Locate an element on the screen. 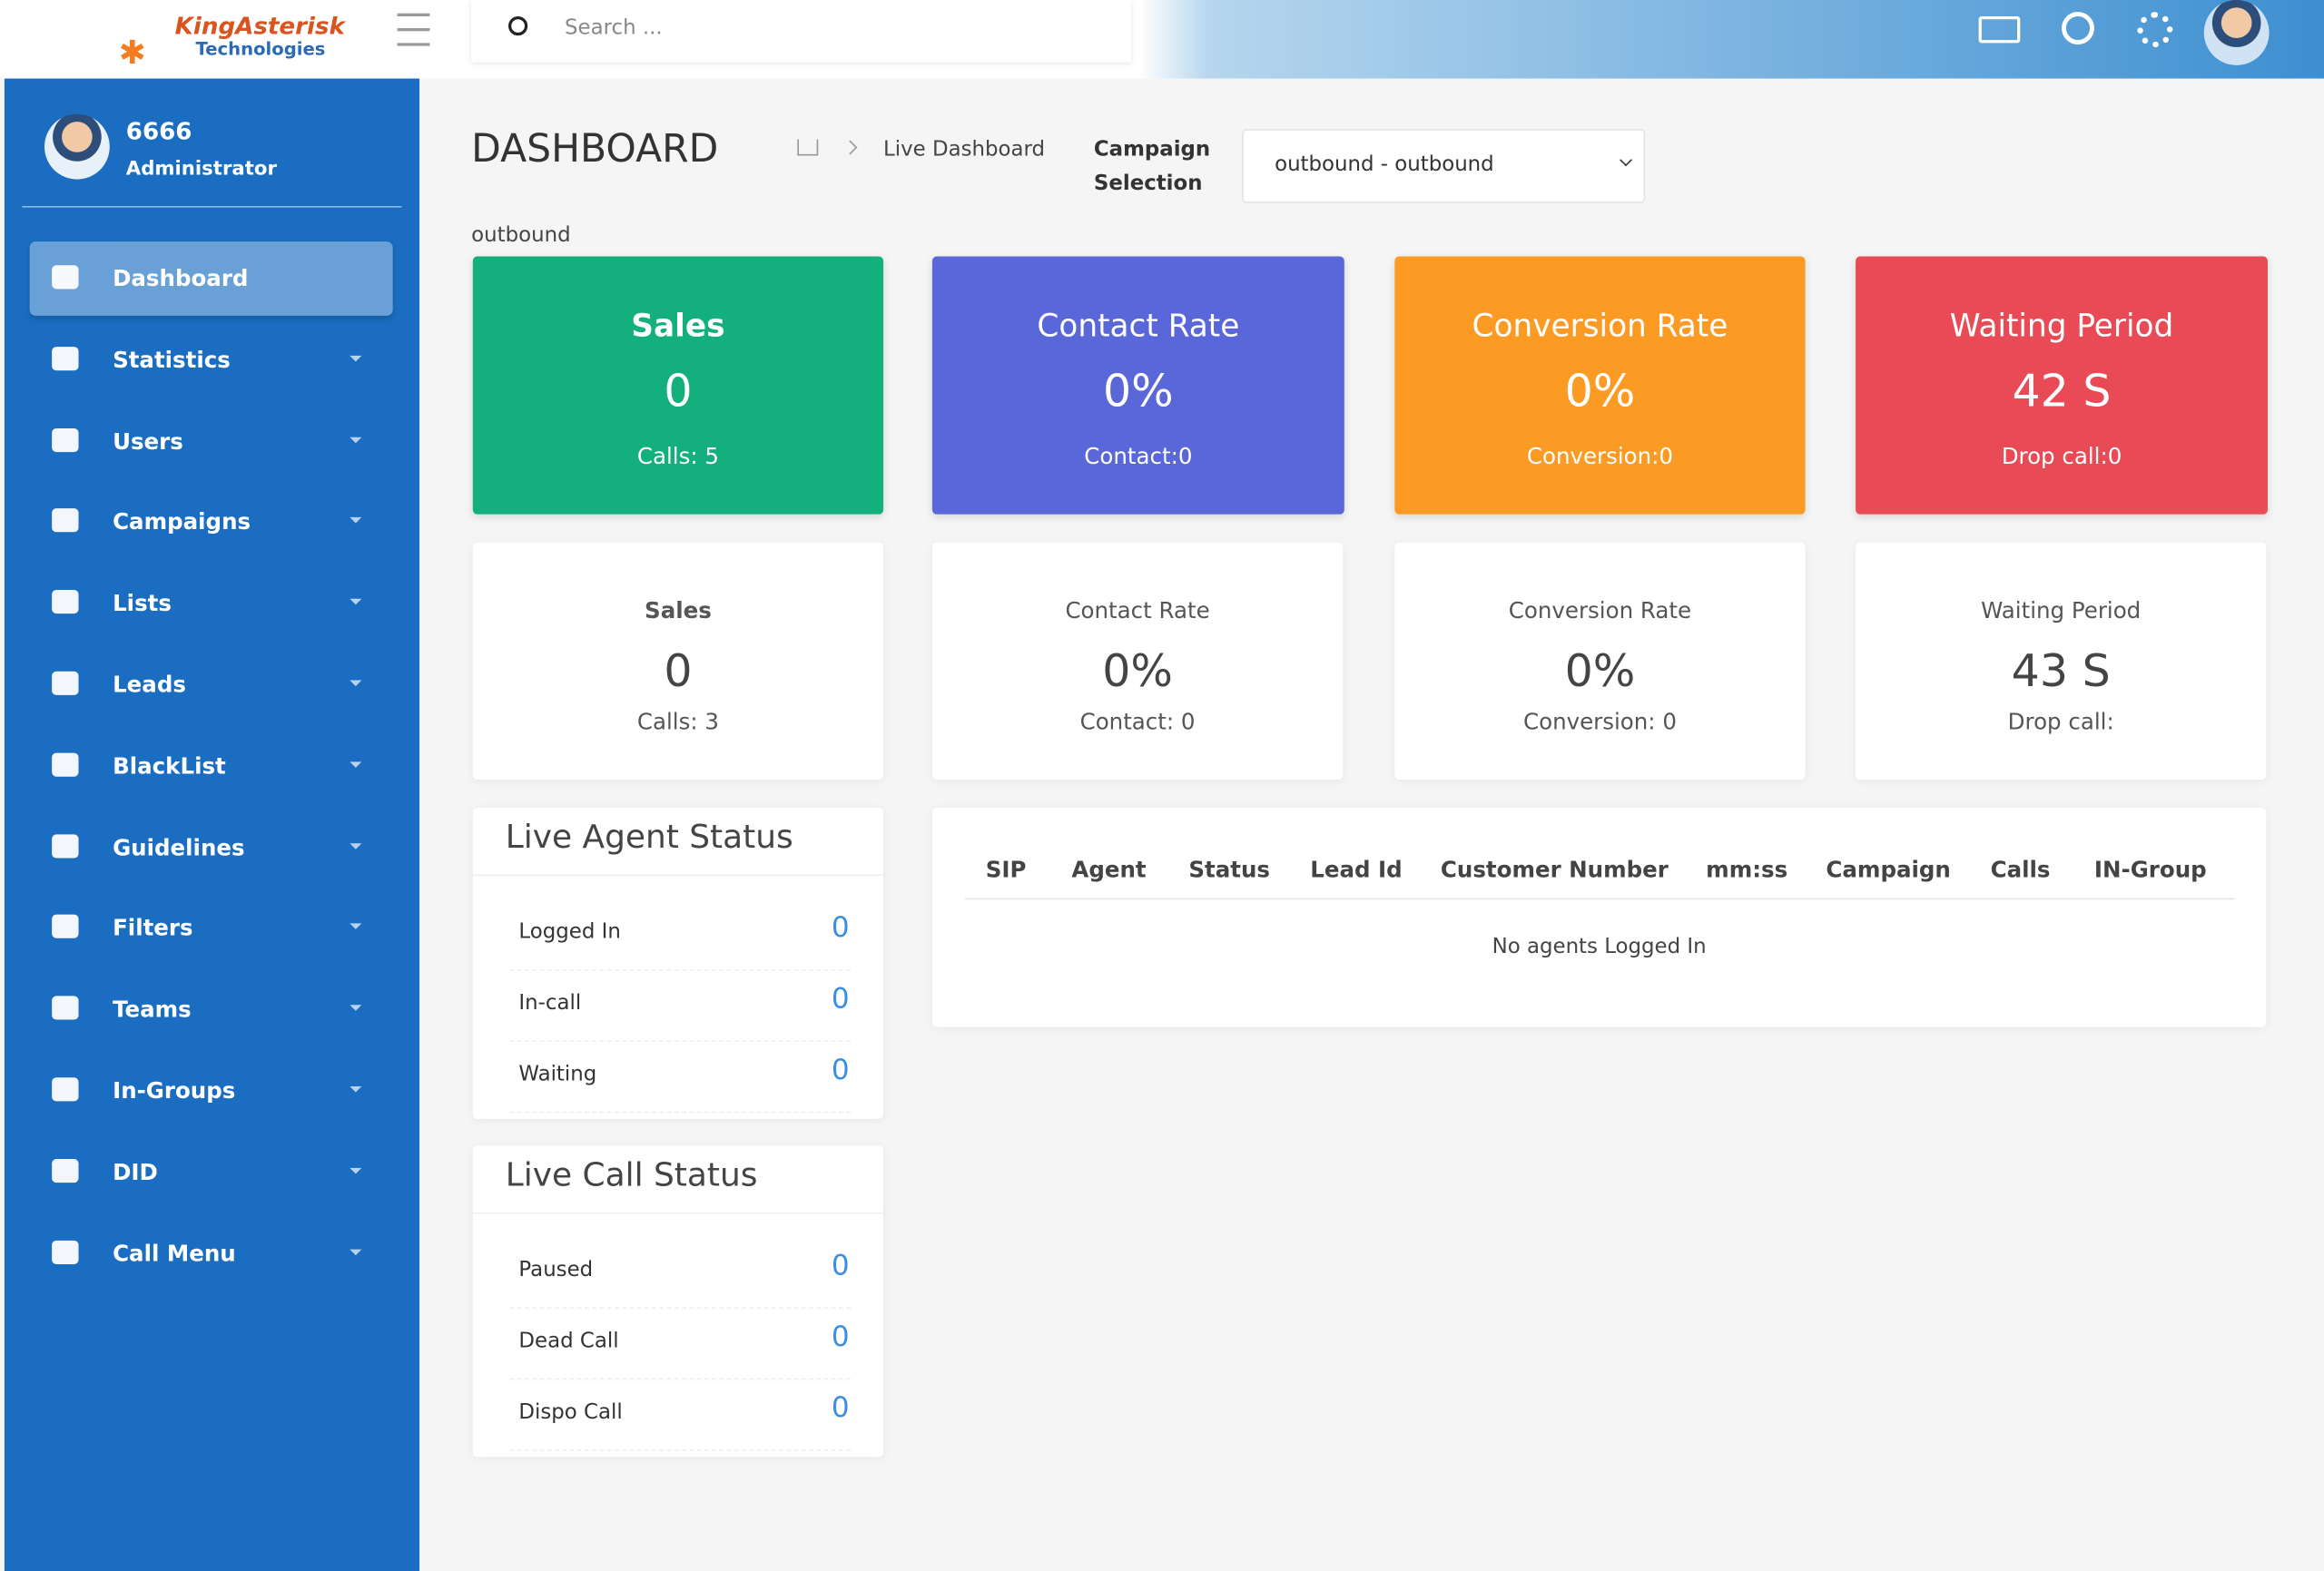 The image size is (2324, 1571). nav-item: Statistics is located at coordinates (211, 360).